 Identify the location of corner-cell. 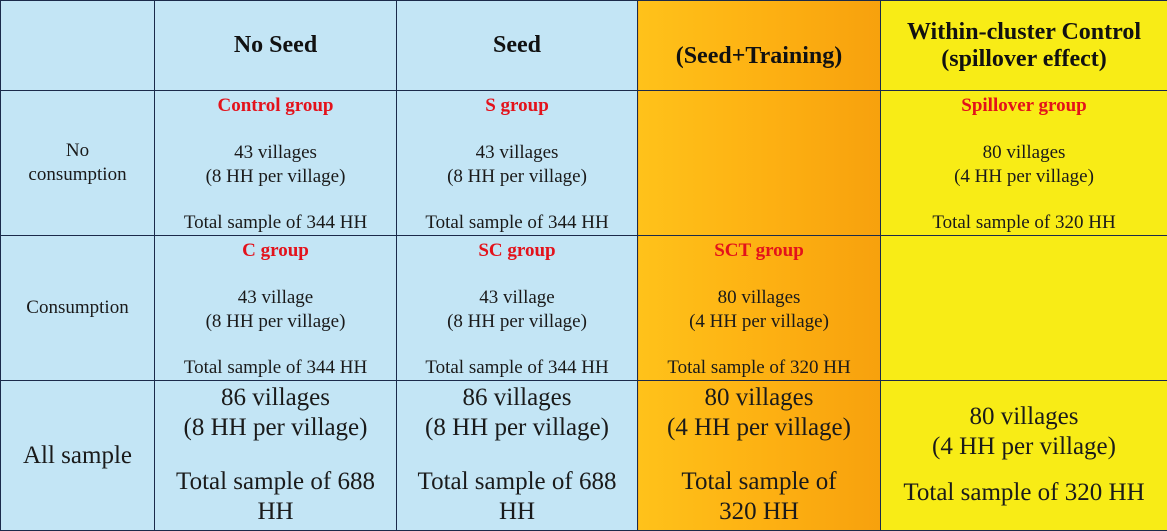
(78, 46).